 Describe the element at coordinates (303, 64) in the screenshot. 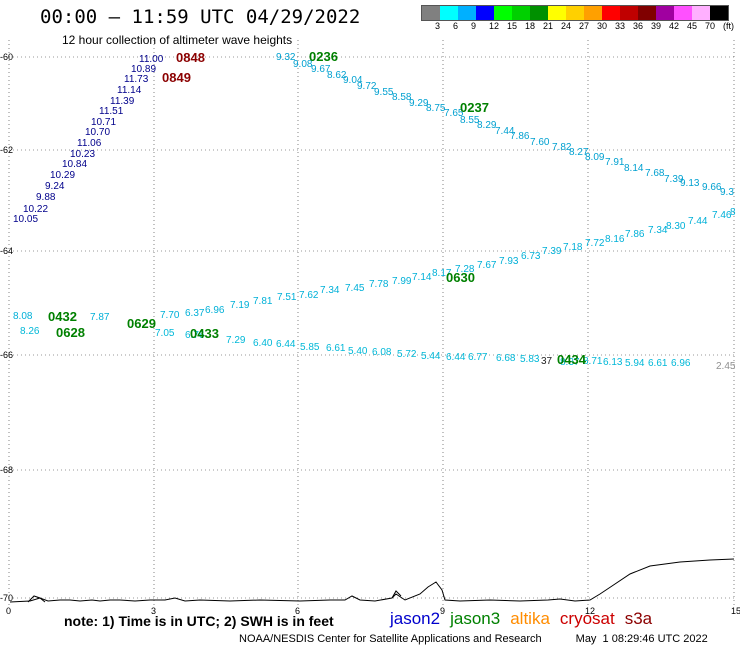

I see `swh-value-jason3: 9.08` at that location.